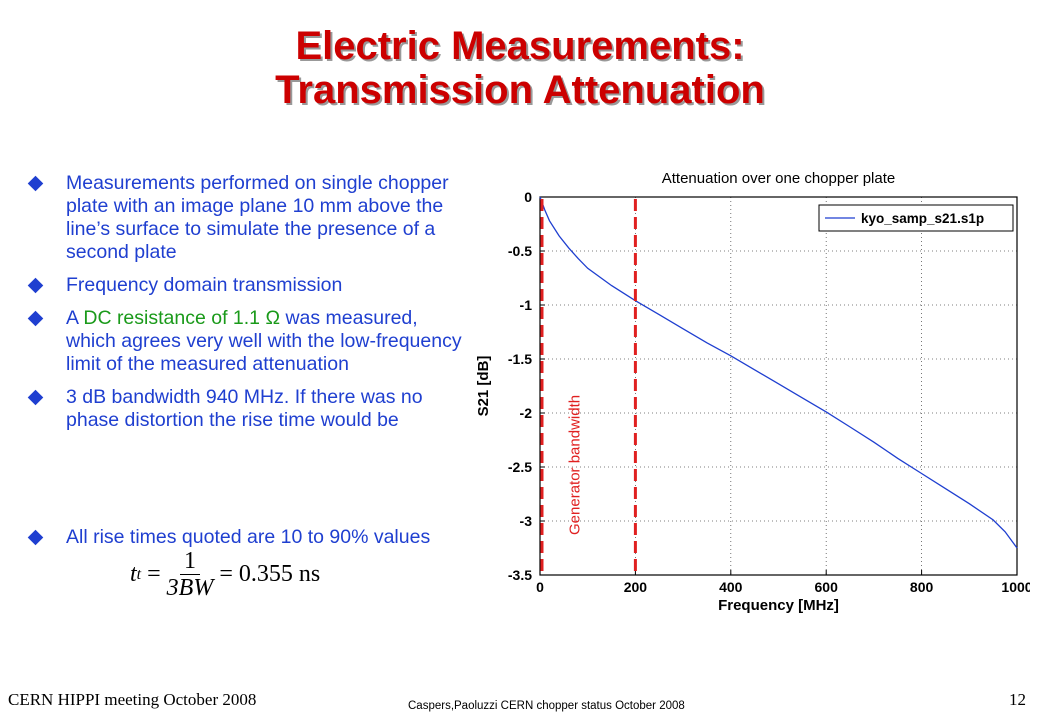 The height and width of the screenshot is (720, 1040). What do you see at coordinates (154, 574) in the screenshot?
I see `formula-equals: =` at bounding box center [154, 574].